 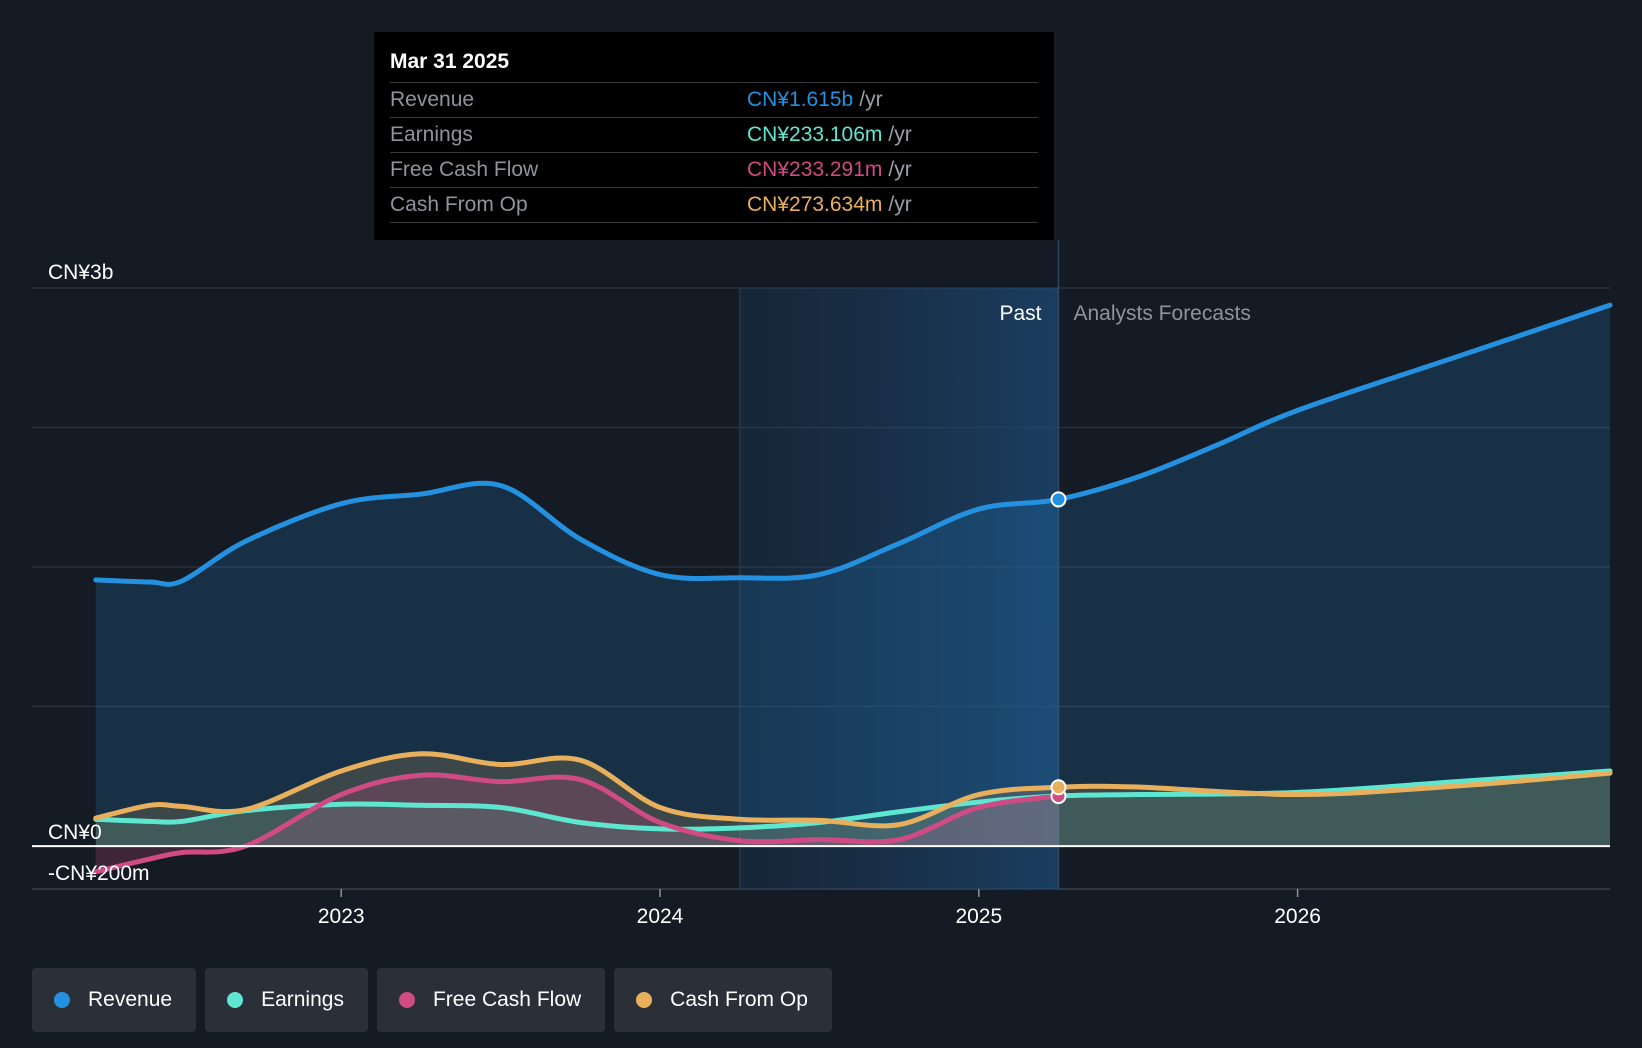 What do you see at coordinates (130, 999) in the screenshot?
I see `legend-label: Revenue` at bounding box center [130, 999].